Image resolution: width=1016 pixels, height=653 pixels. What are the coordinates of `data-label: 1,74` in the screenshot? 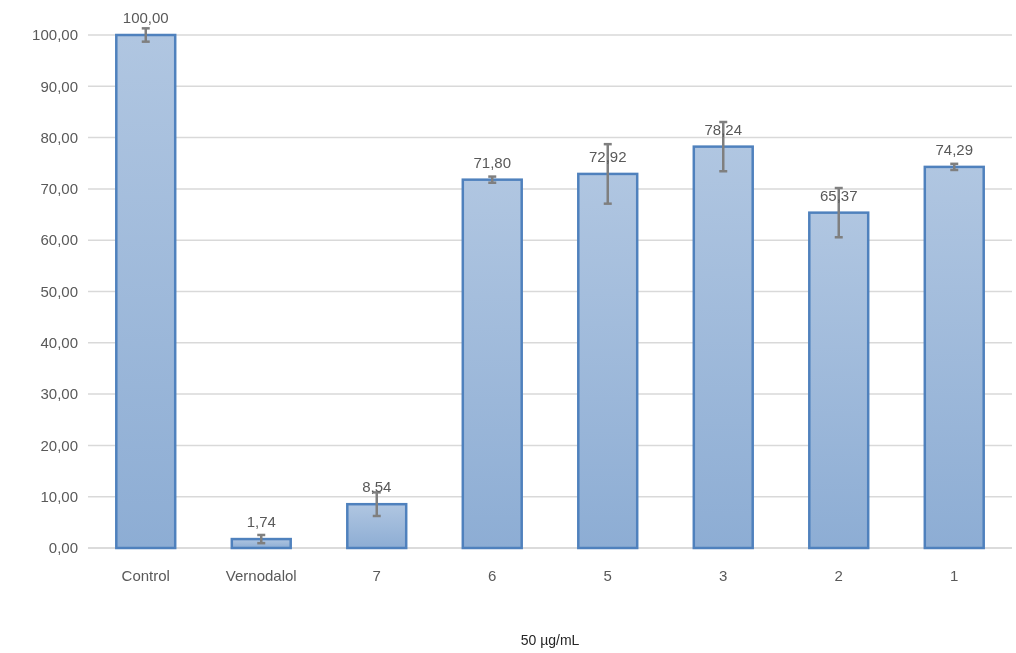 It's located at (261, 522).